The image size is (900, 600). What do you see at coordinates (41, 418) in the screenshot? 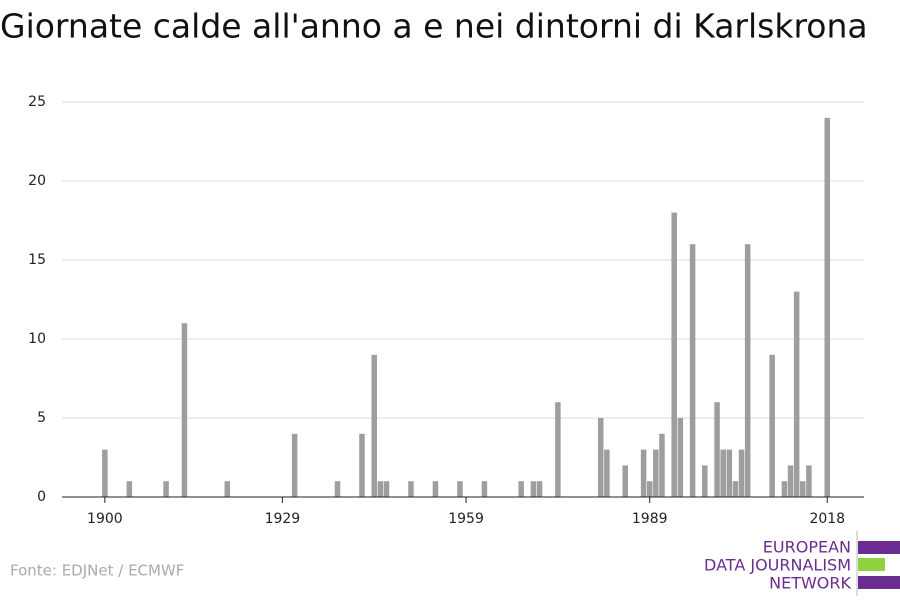
I see `y-tick-label: 5` at bounding box center [41, 418].